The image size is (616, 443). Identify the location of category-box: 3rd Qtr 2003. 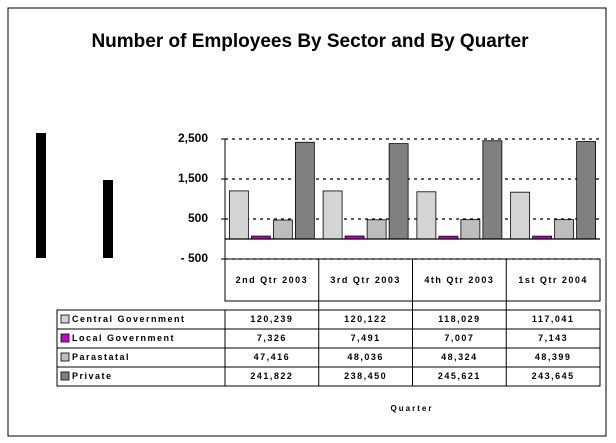
(365, 280).